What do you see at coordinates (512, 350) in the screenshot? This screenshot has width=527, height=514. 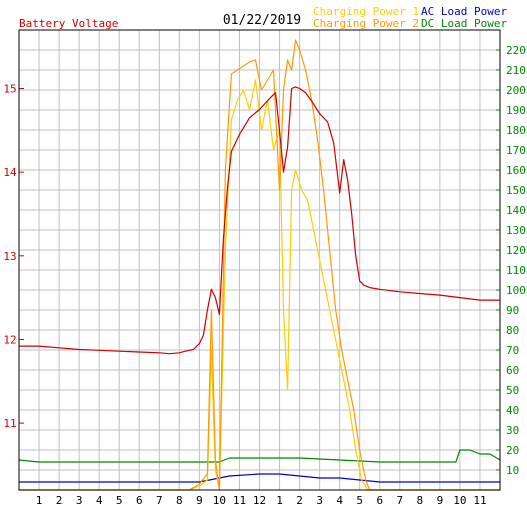 I see `right-tick-label: 70` at bounding box center [512, 350].